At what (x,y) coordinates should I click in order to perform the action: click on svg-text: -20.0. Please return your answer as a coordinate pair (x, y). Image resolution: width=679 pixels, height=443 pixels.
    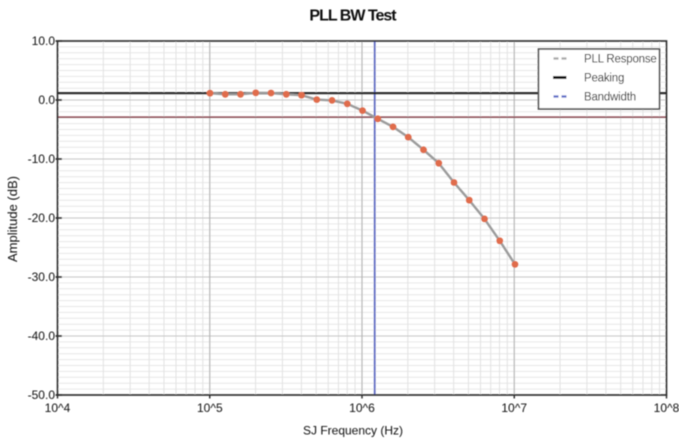
    Looking at the image, I should click on (42, 218).